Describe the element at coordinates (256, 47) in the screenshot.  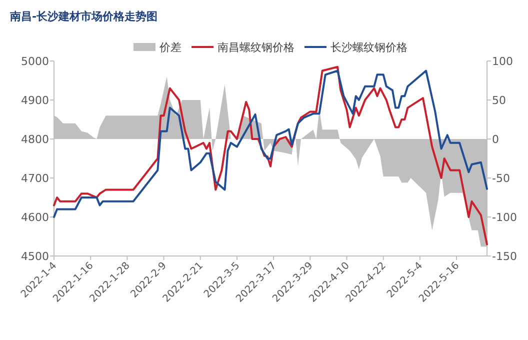
I see `legend-label: 南昌螺纹钢价格` at that location.